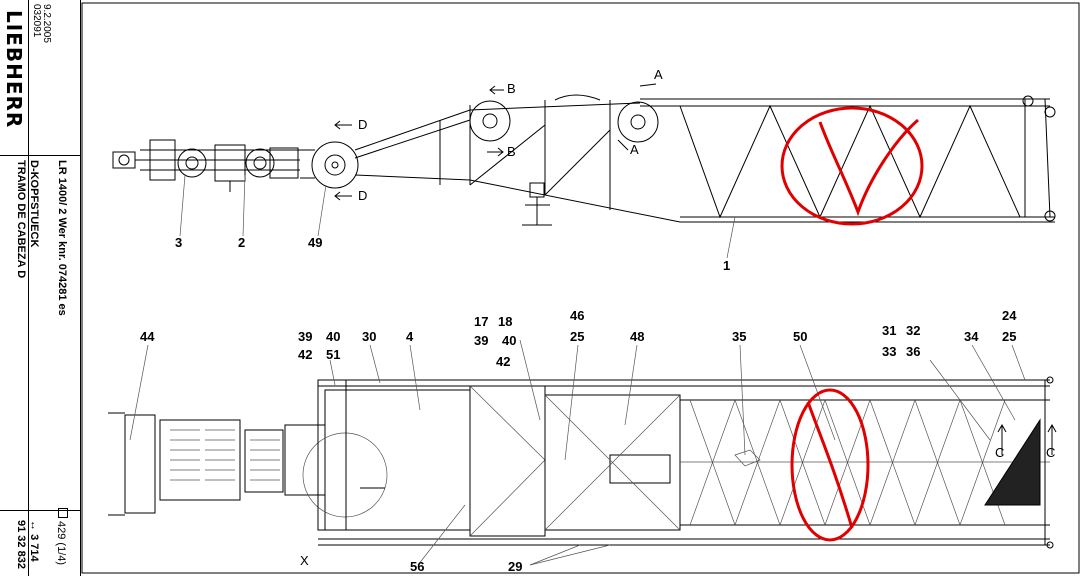 Image resolution: width=1082 pixels, height=576 pixels. Describe the element at coordinates (971, 336) in the screenshot. I see `callout-34: 34` at that location.